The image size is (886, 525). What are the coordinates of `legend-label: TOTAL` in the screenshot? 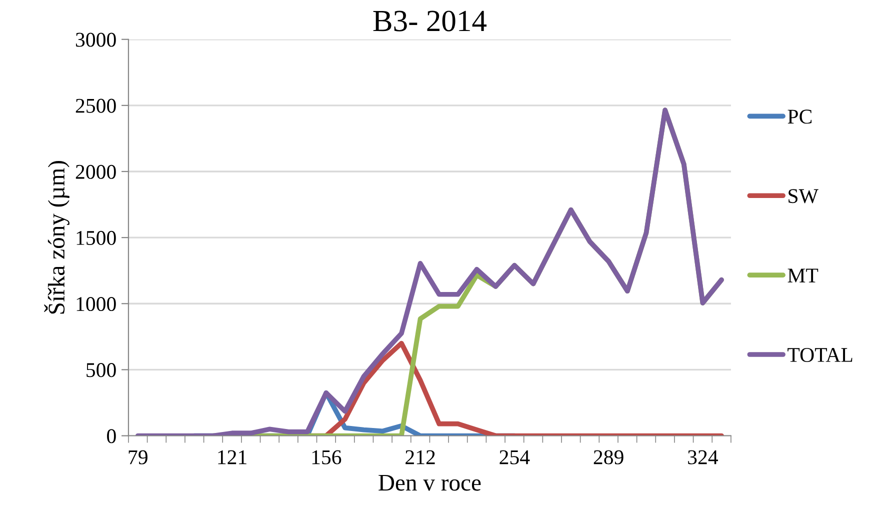 It's located at (820, 355).